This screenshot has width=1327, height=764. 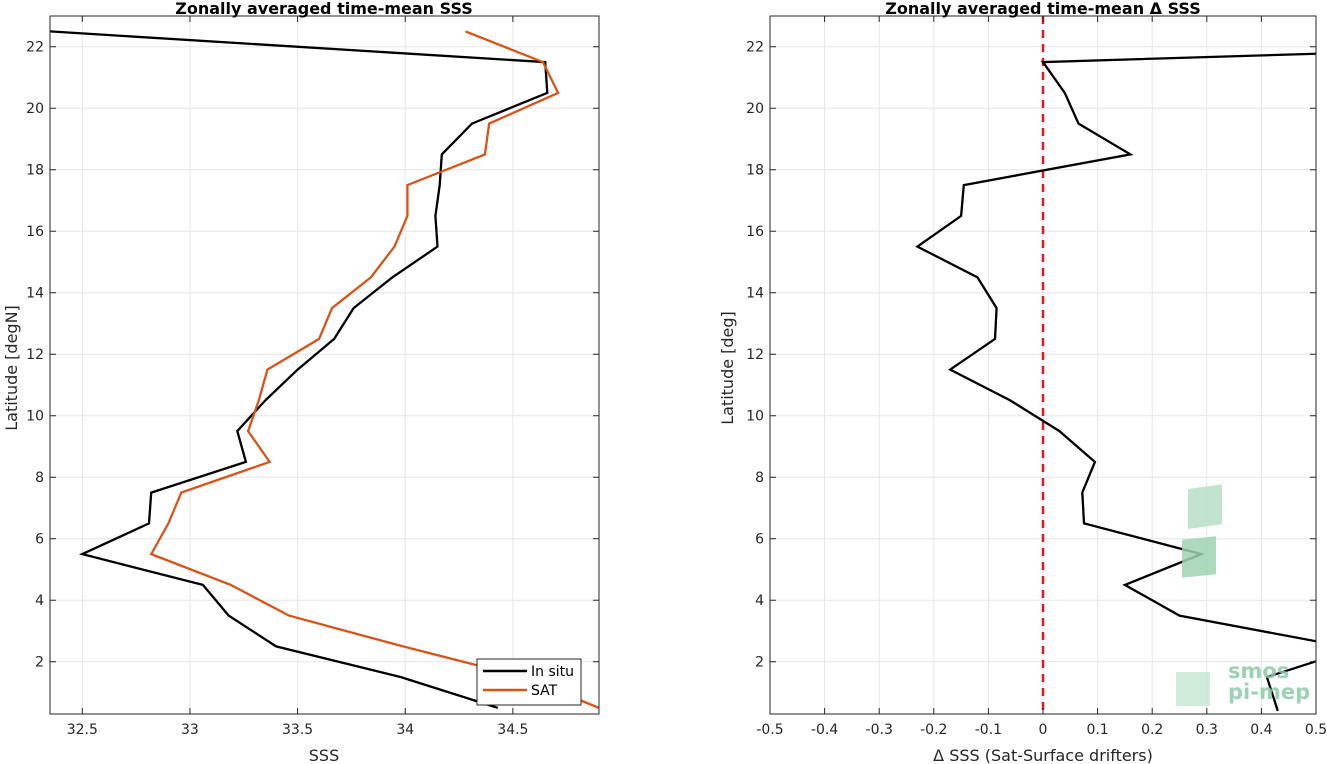 What do you see at coordinates (879, 730) in the screenshot?
I see `right-x-tick-label: -0.3` at bounding box center [879, 730].